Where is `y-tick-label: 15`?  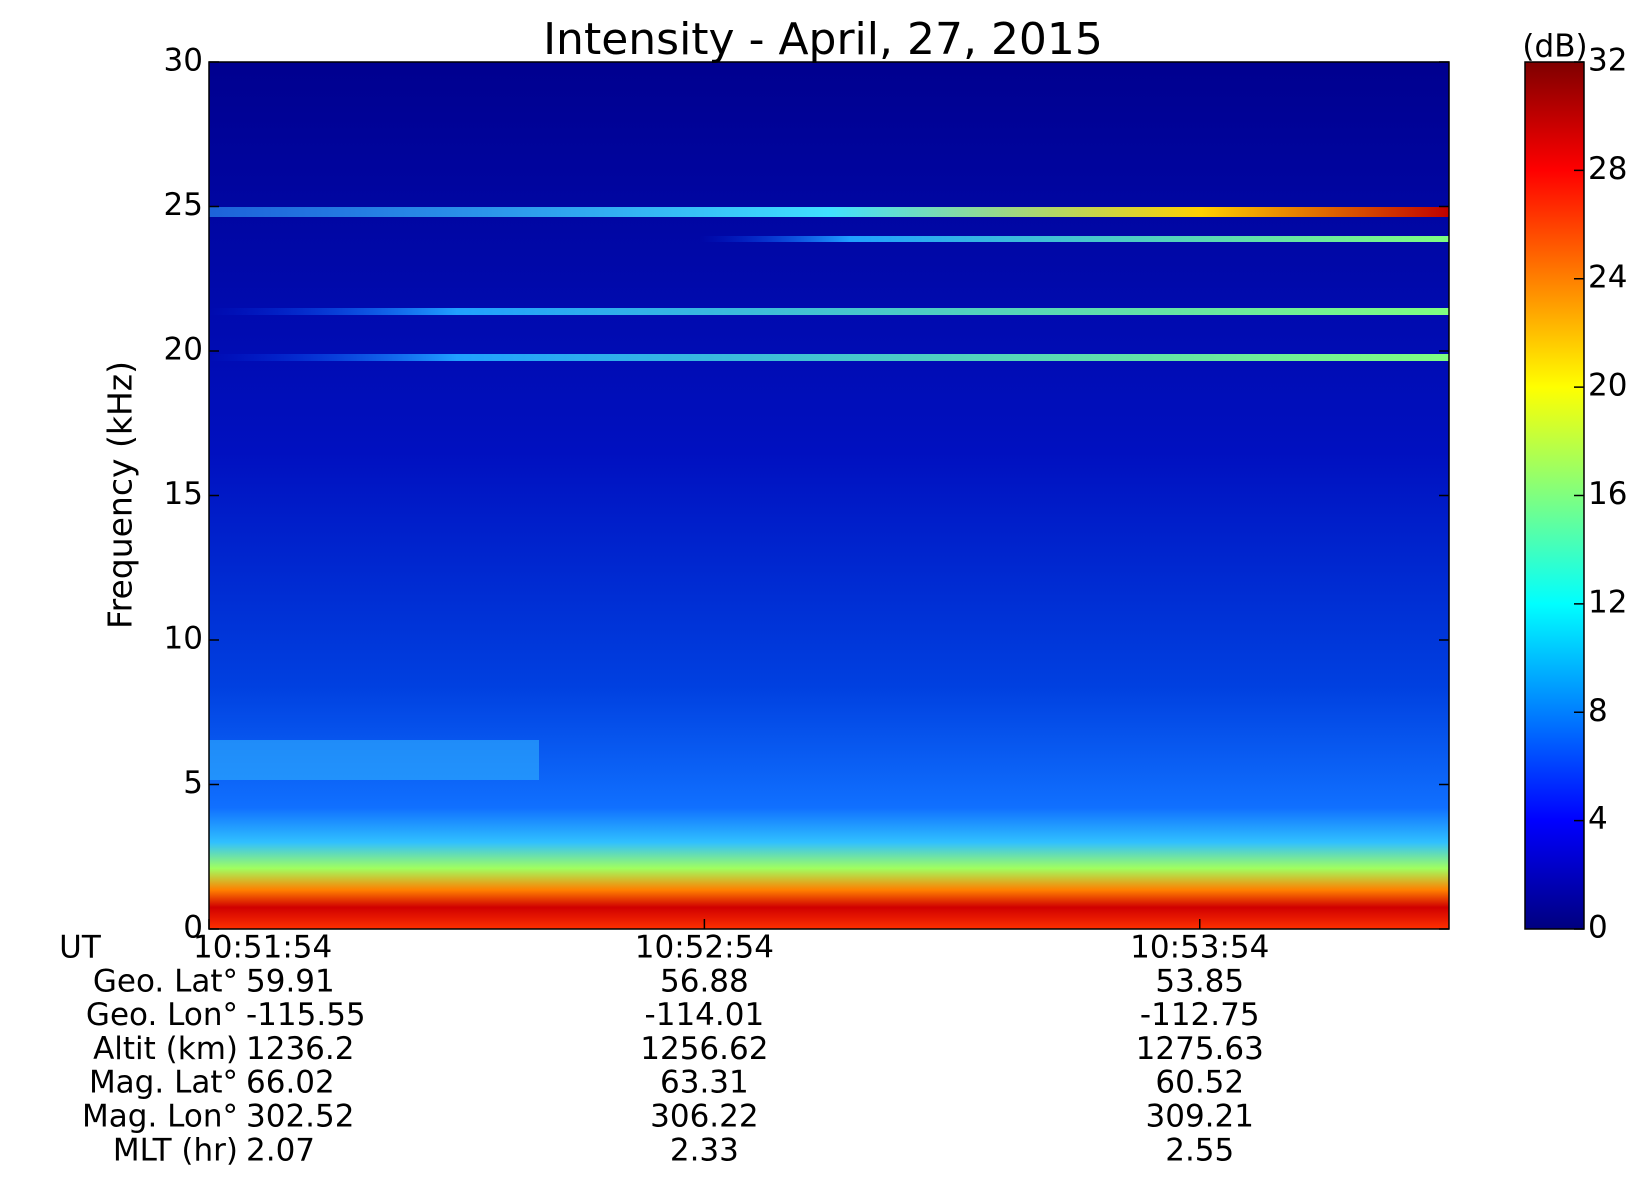
y-tick-label: 15 is located at coordinates (183, 494).